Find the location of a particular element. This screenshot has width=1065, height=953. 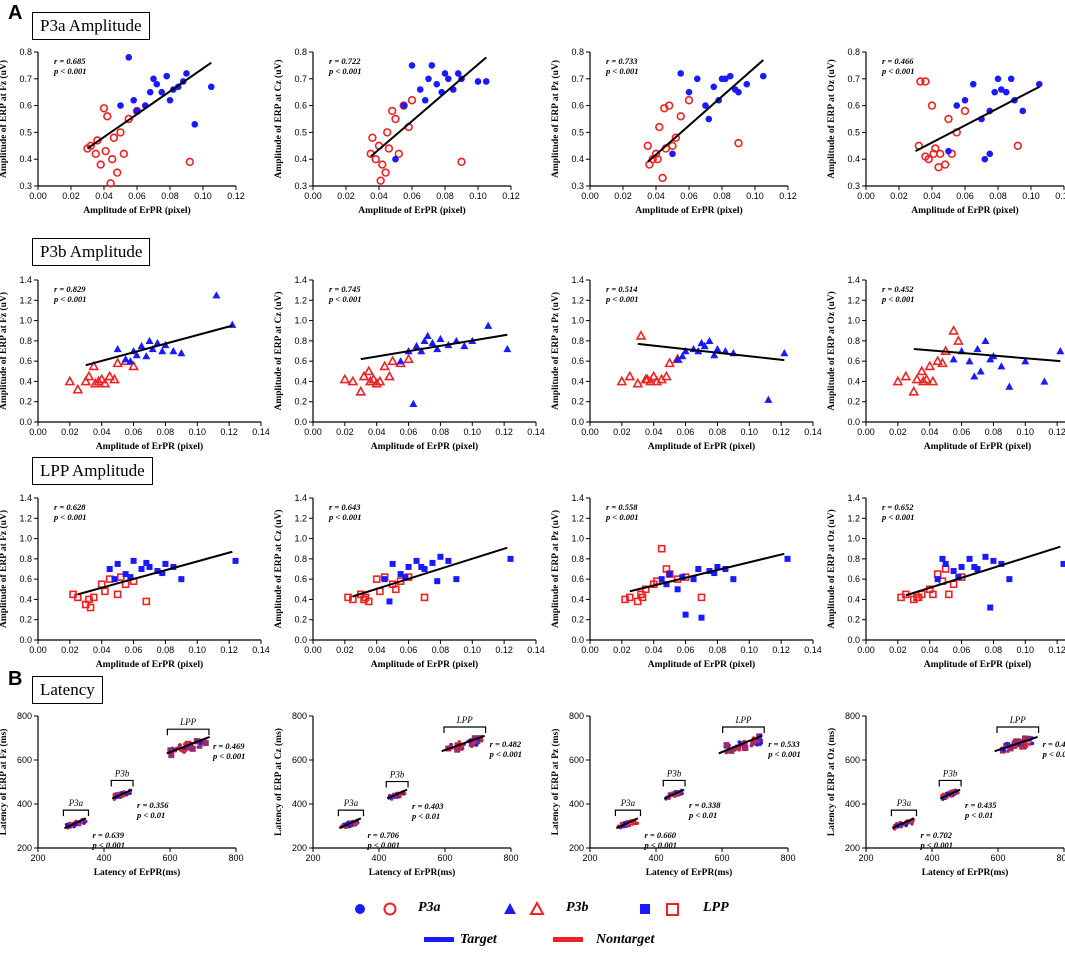

y-tick-label: 1.4 is located at coordinates (853, 498).